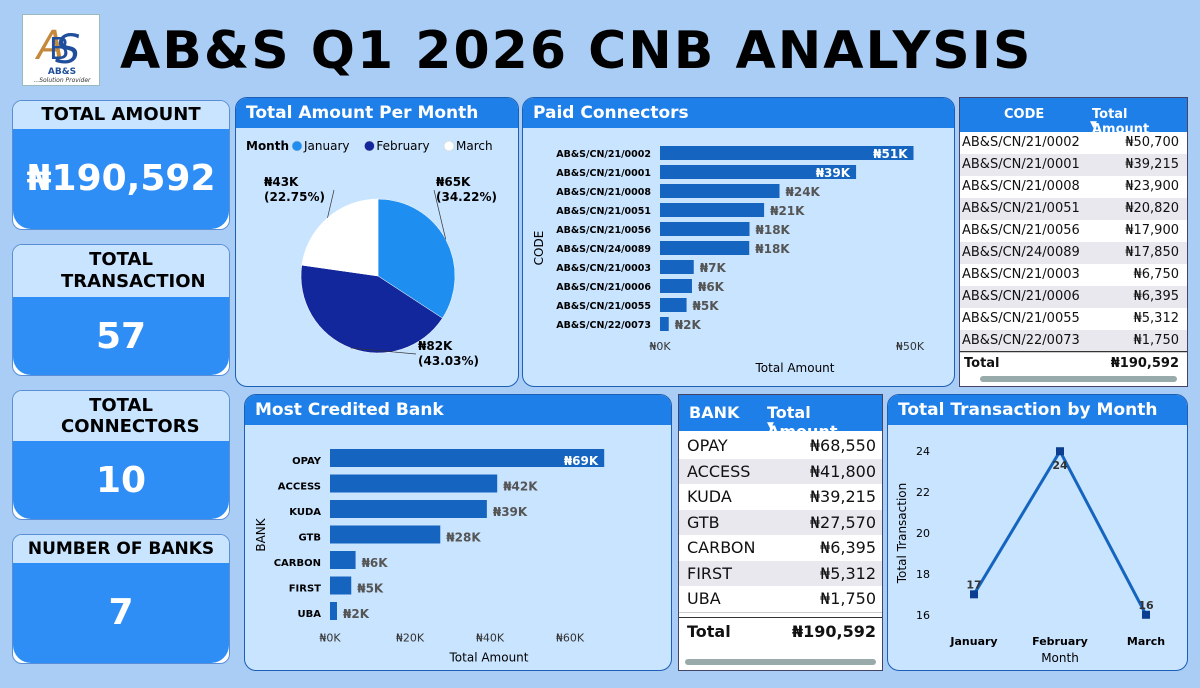 Image resolution: width=1200 pixels, height=688 pixels. I want to click on y-tick-label: 16, so click(923, 615).